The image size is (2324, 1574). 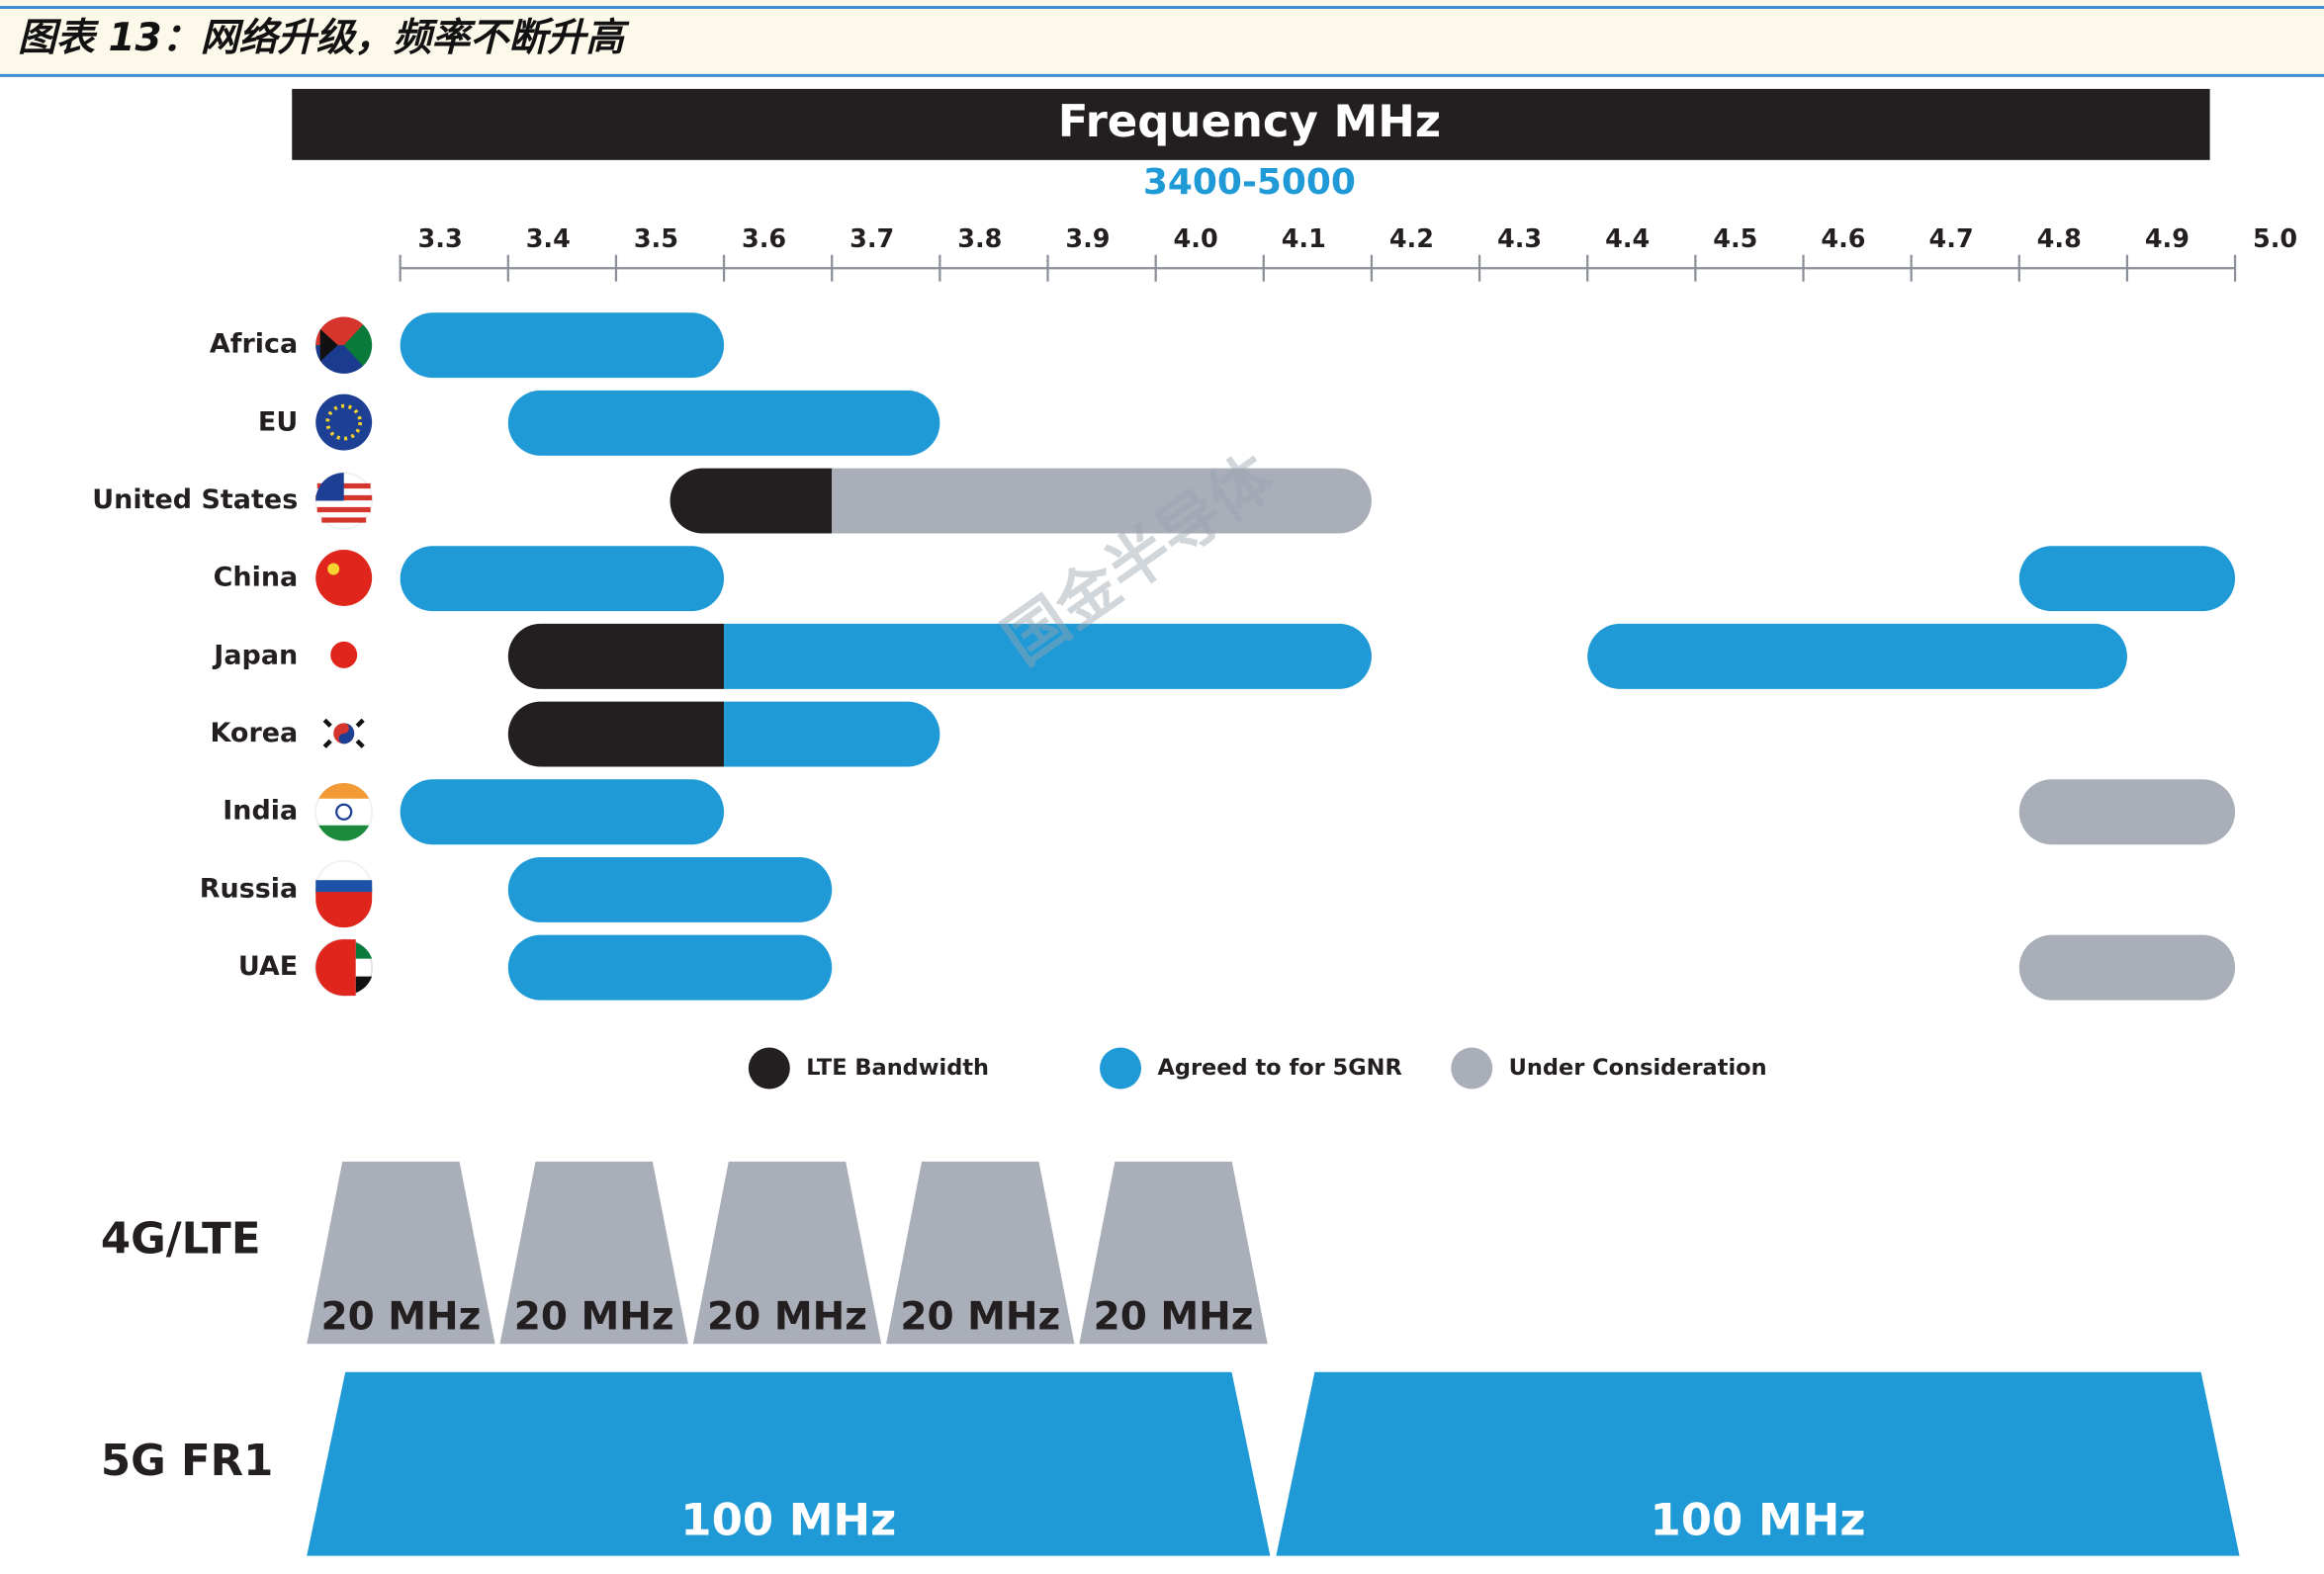 I want to click on x-tick-label: 4.1, so click(x=1304, y=239).